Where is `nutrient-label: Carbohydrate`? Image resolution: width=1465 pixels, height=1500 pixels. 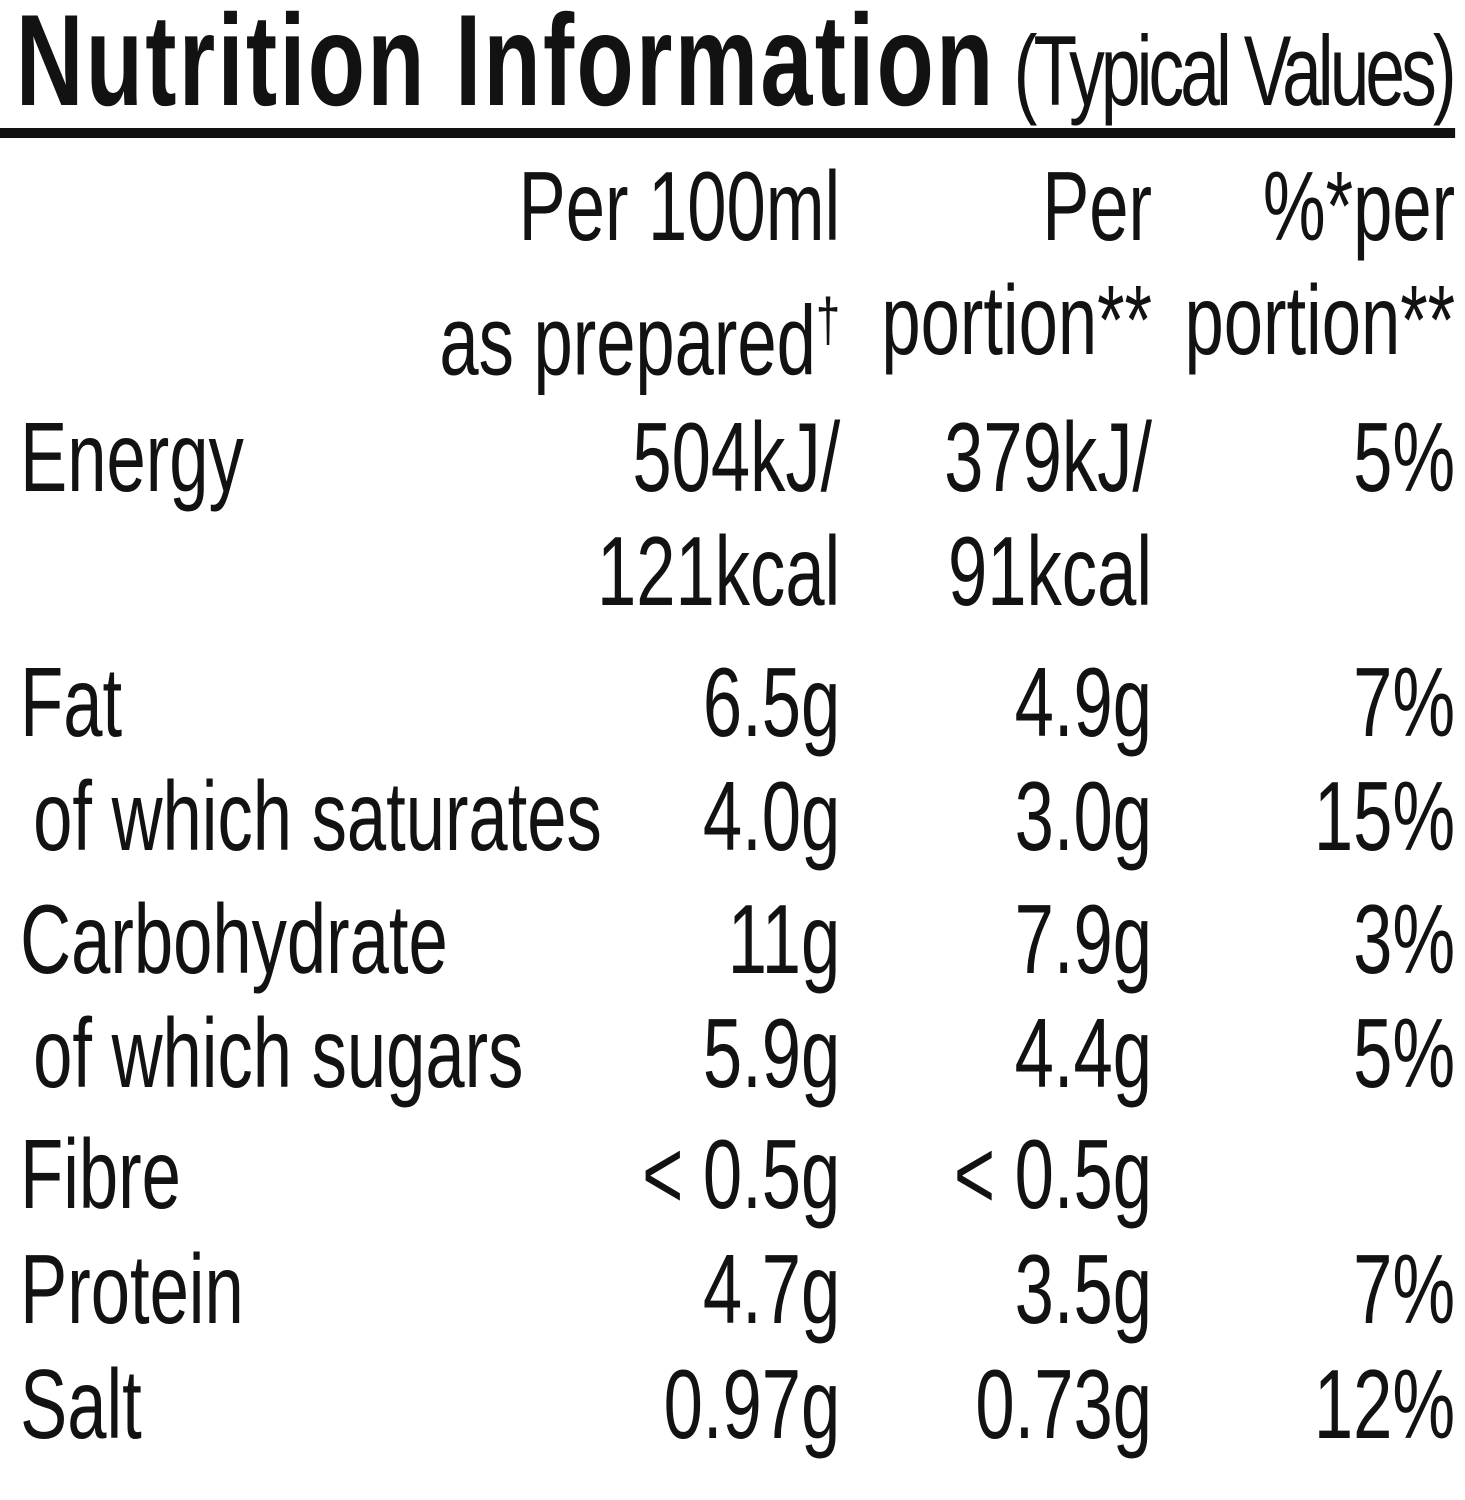
nutrient-label: Carbohydrate is located at coordinates (234, 938).